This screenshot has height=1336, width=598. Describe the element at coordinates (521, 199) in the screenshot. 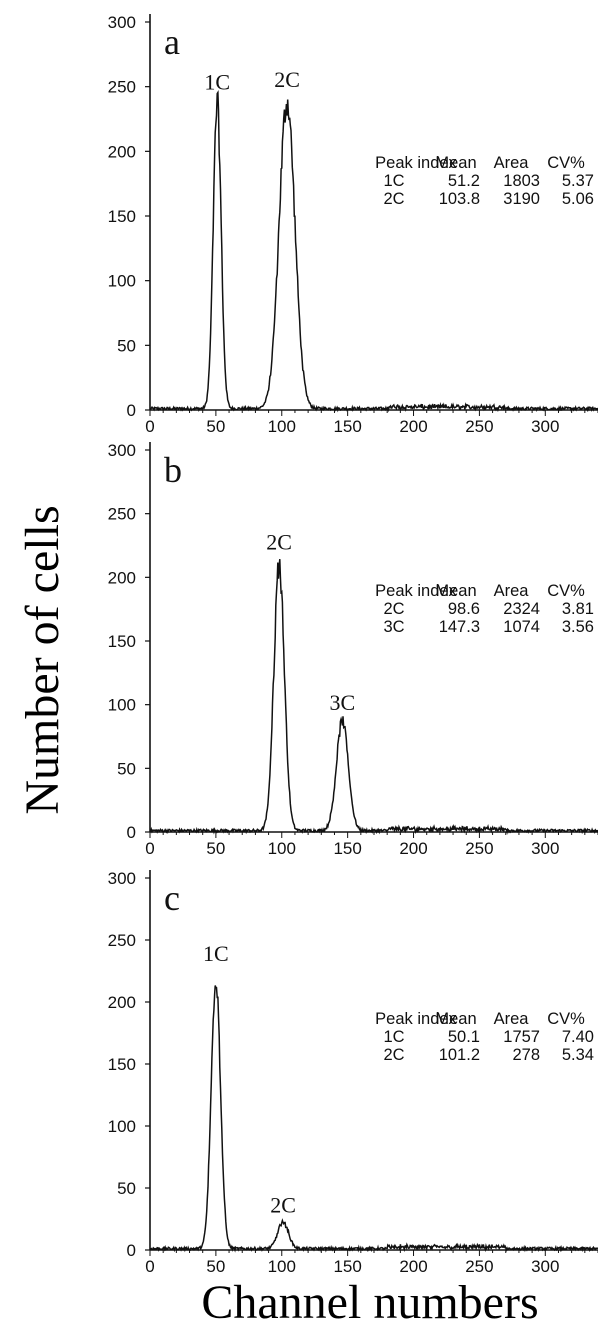

I see `table-cell: 3190` at that location.